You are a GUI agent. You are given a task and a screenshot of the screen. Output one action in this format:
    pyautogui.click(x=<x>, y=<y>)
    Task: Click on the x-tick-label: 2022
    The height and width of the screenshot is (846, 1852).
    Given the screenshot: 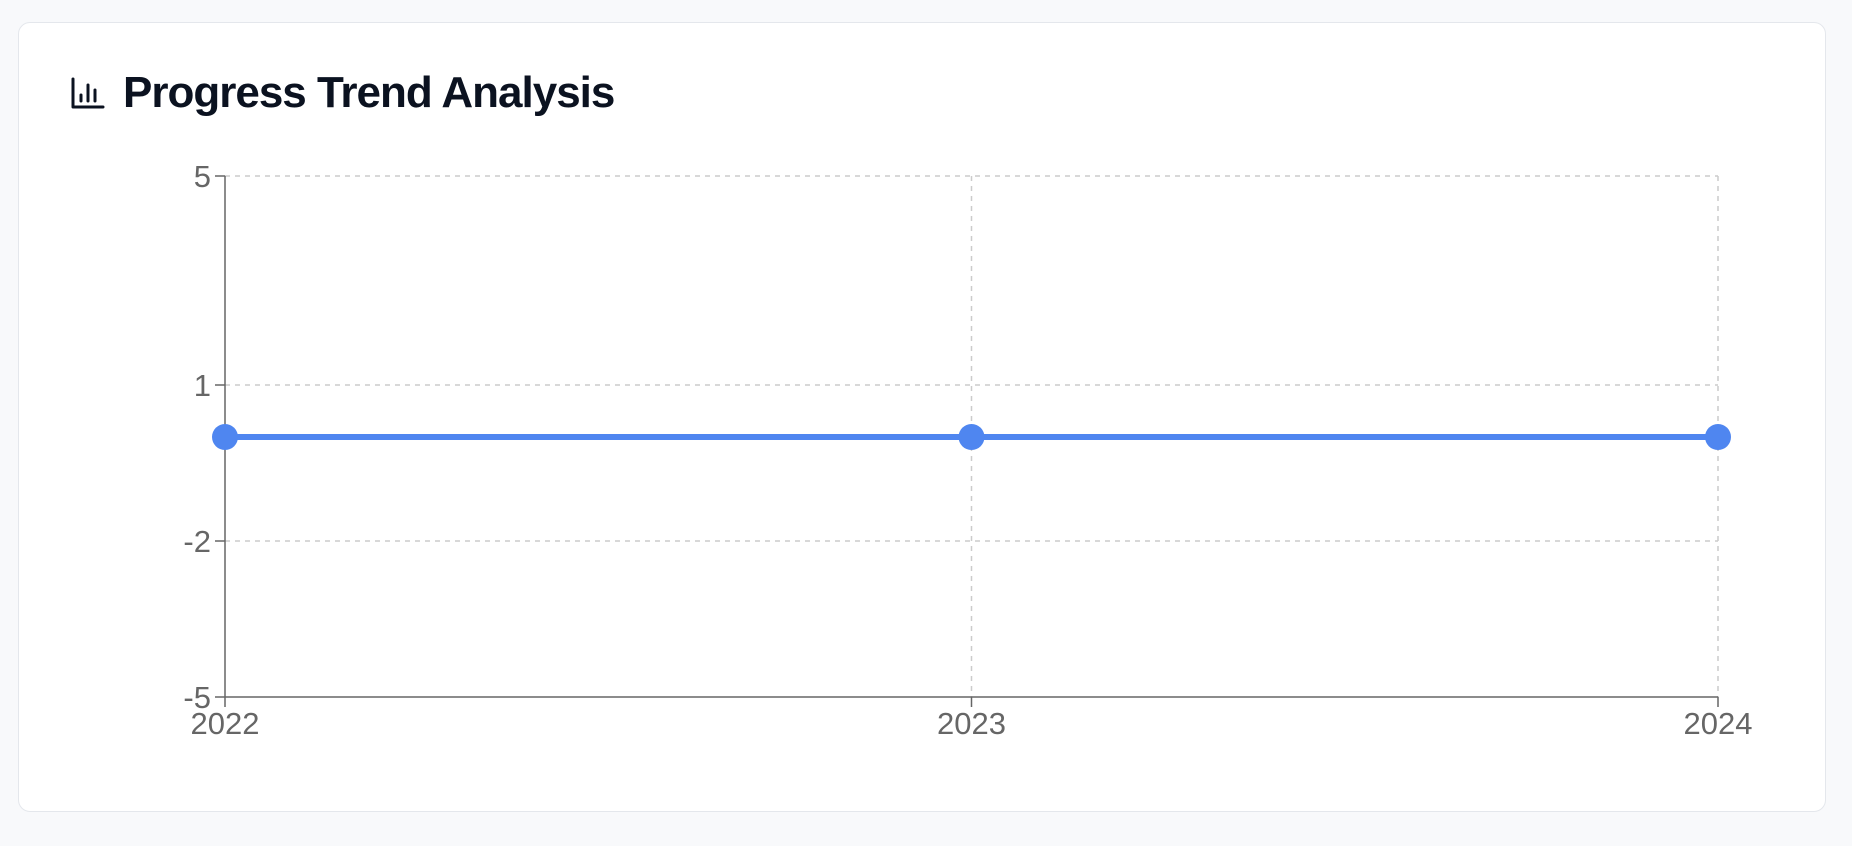 What is the action you would take?
    pyautogui.click(x=225, y=723)
    